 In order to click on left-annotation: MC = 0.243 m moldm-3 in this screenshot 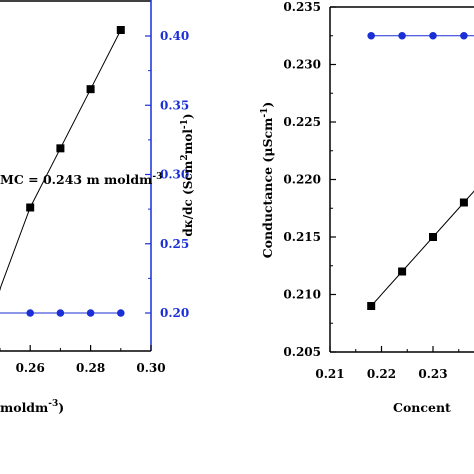, I will do `click(81, 179)`.